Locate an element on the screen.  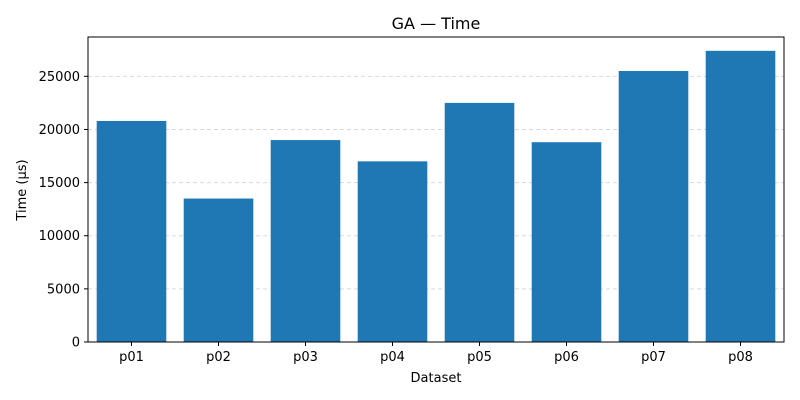
y-tick-label: 25000 is located at coordinates (59, 77).